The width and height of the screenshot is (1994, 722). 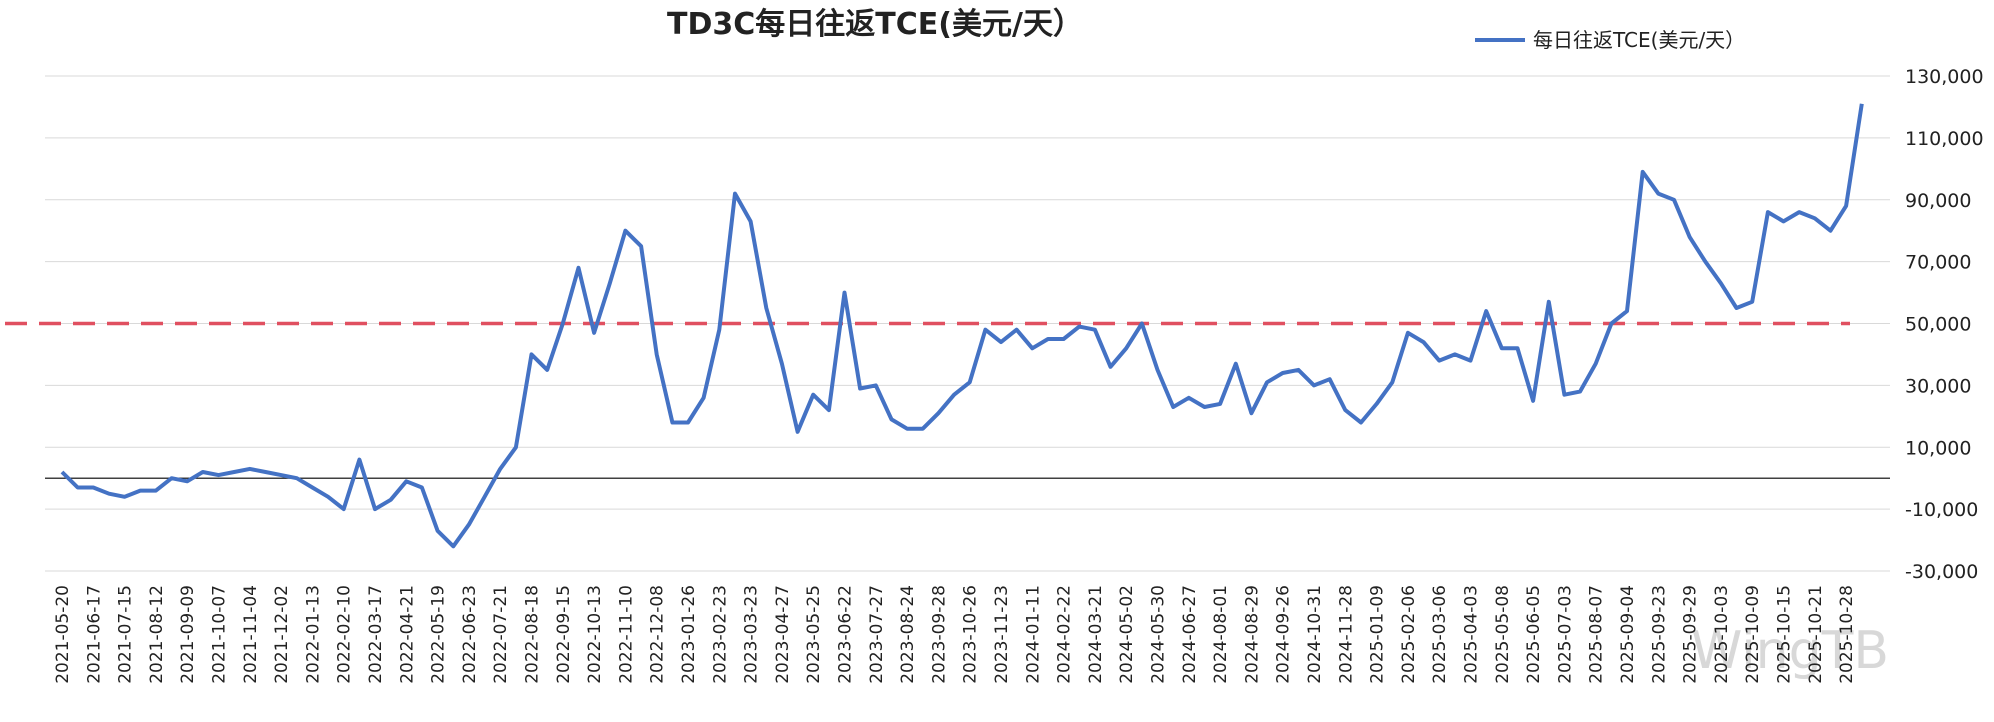 What do you see at coordinates (564, 634) in the screenshot?
I see `x-tick-label: 2022-09-15` at bounding box center [564, 634].